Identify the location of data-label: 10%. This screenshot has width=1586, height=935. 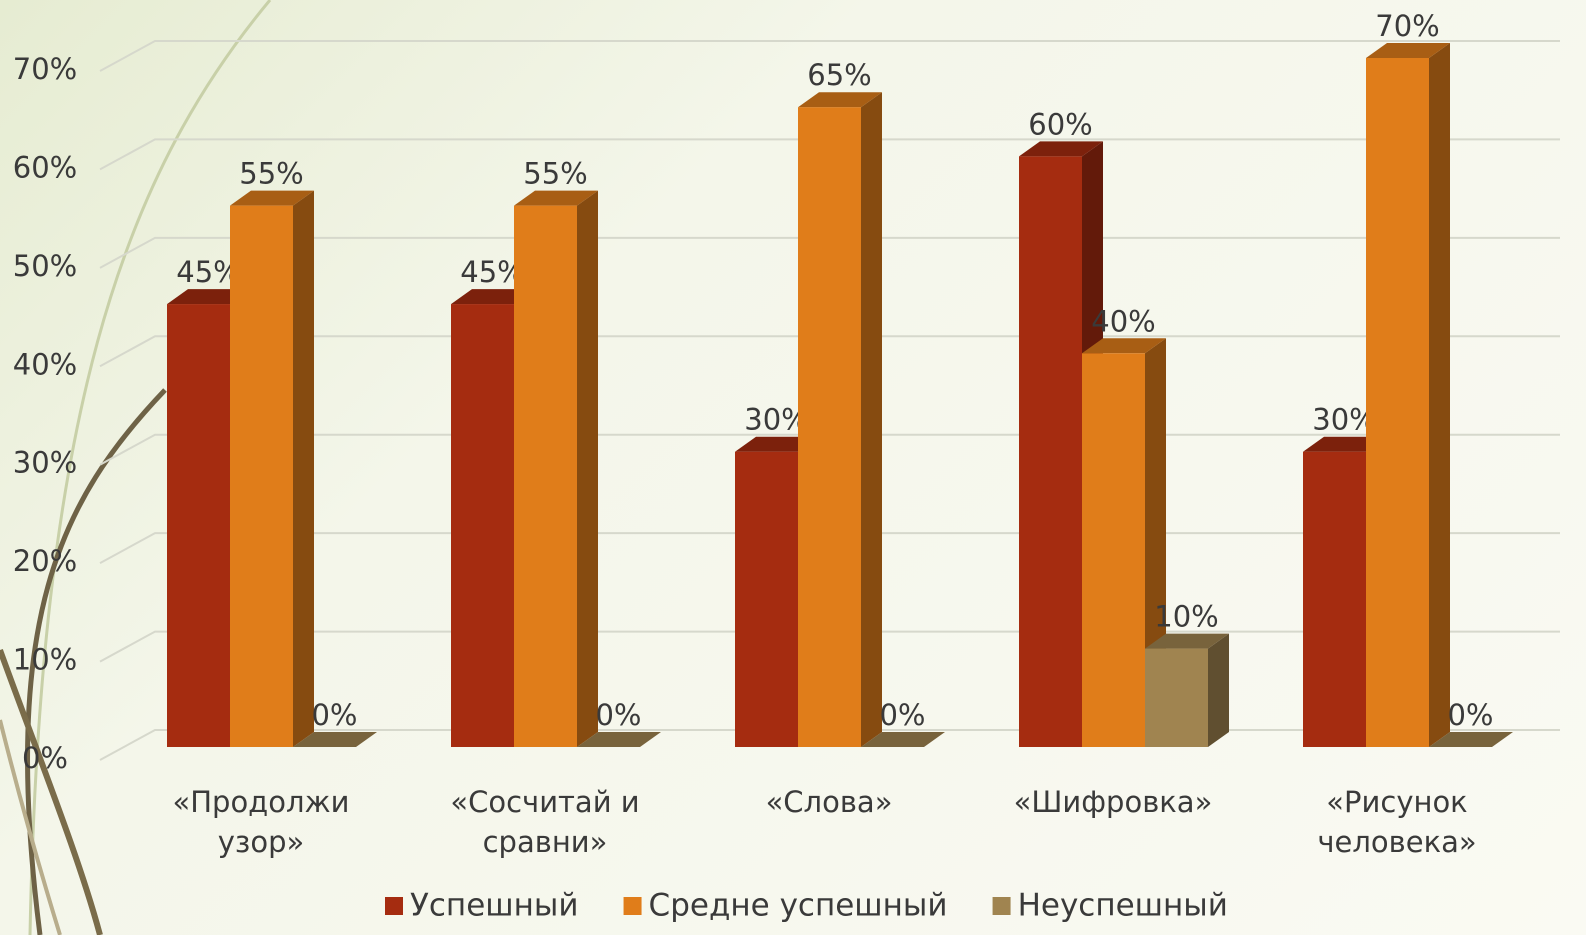
(1186, 617).